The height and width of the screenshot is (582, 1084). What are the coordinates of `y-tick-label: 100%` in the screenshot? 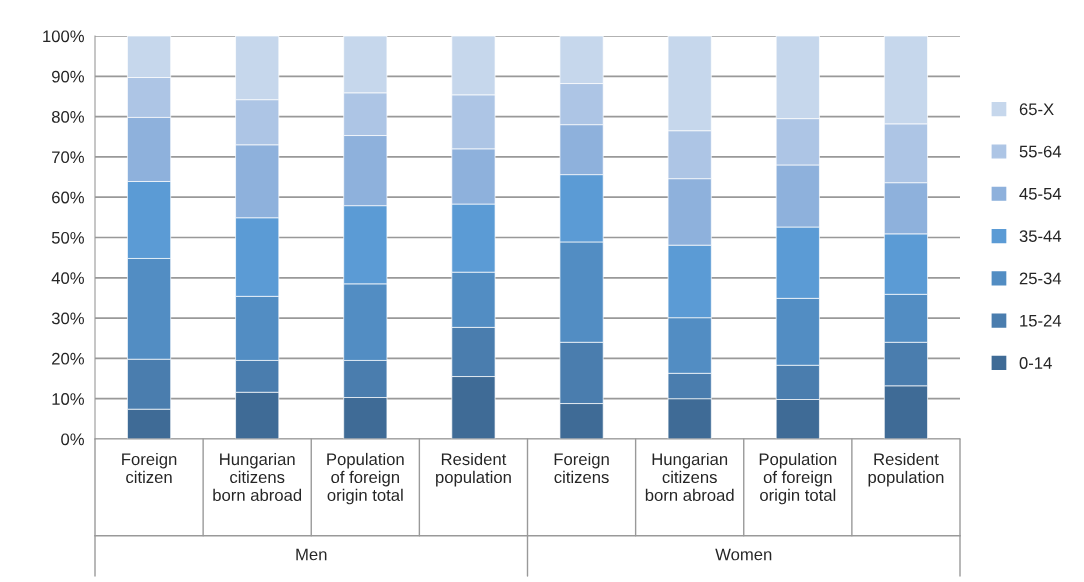 It's located at (63, 36).